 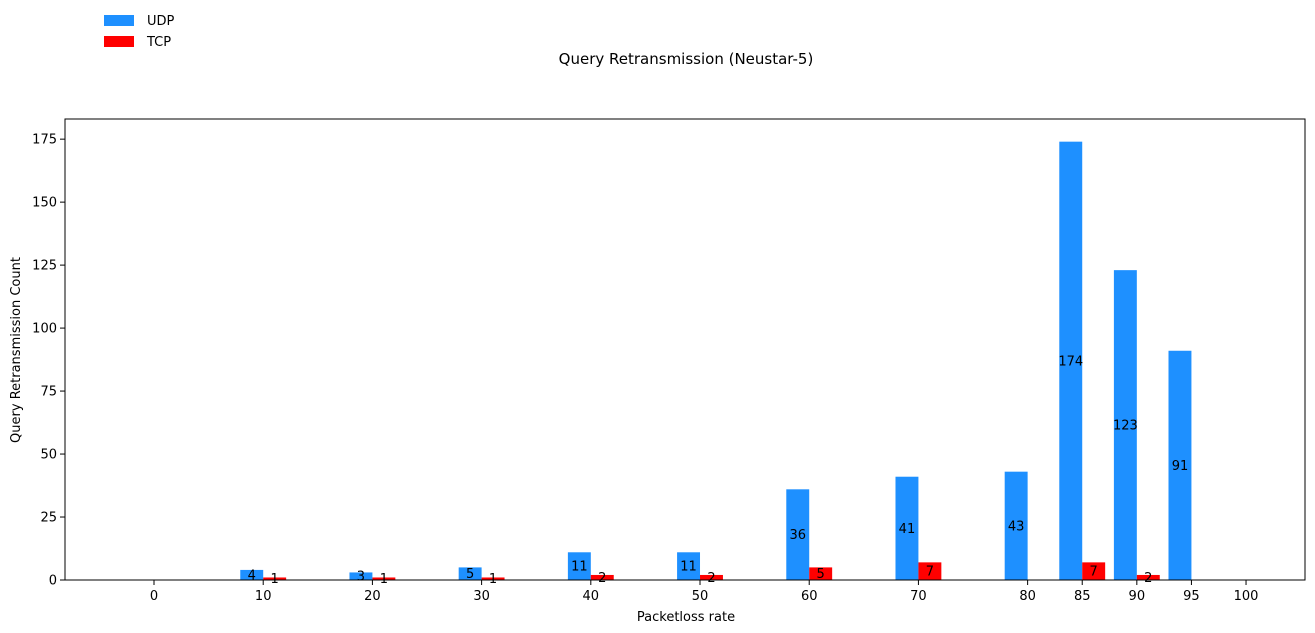 I want to click on x-axis: 0 10 20 30 40 50 60 70 80 85 90 95 100, so click(x=704, y=592).